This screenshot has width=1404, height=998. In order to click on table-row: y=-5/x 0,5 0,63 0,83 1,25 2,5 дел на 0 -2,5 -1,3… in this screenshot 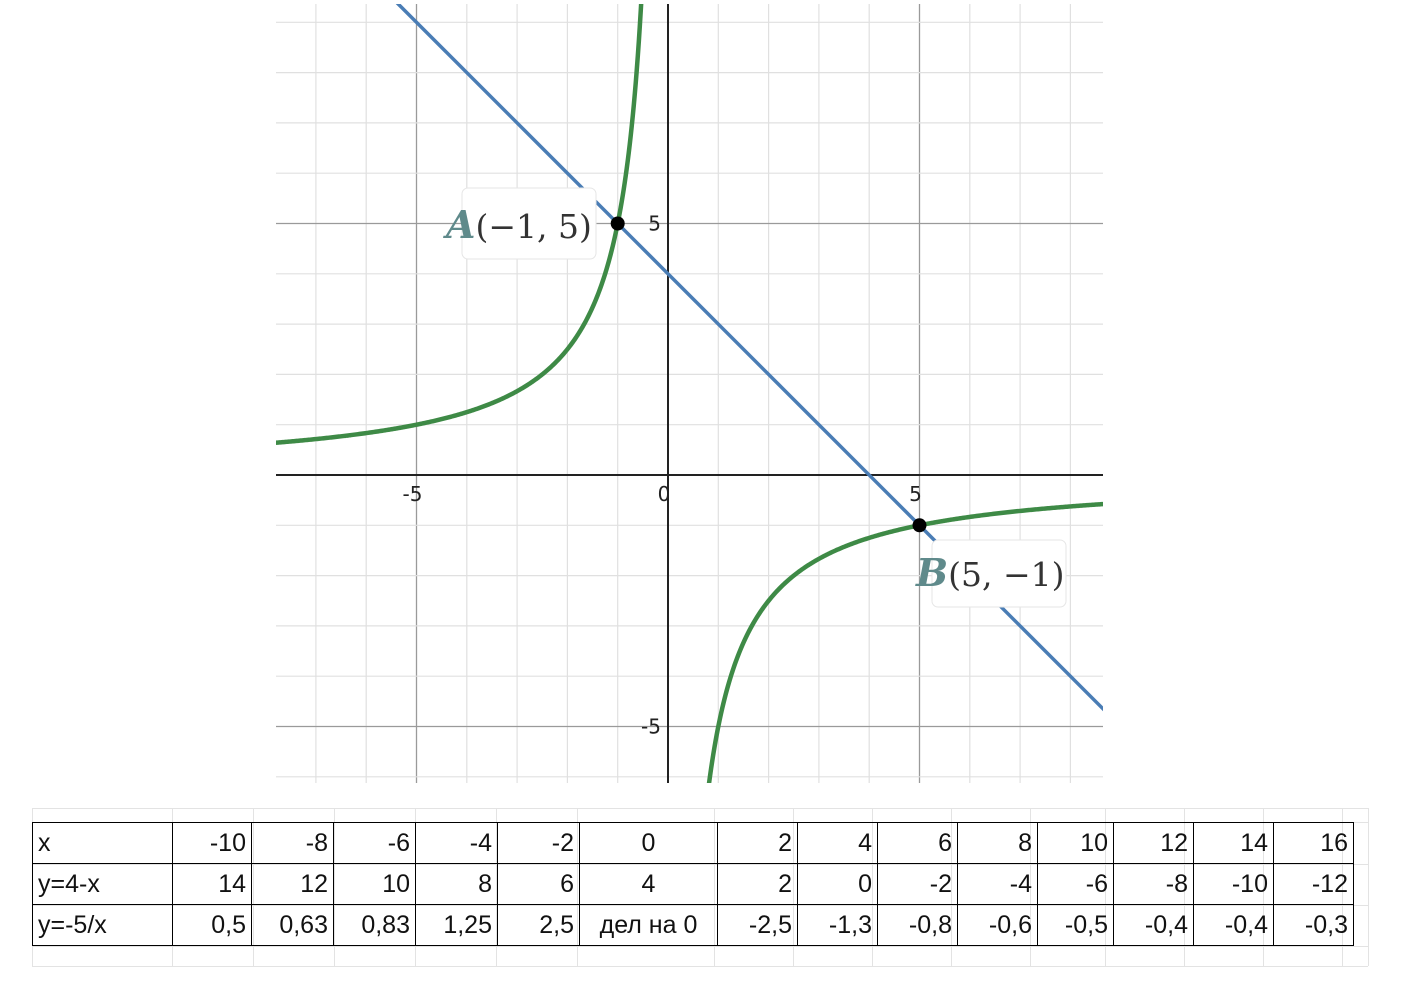, I will do `click(693, 925)`.